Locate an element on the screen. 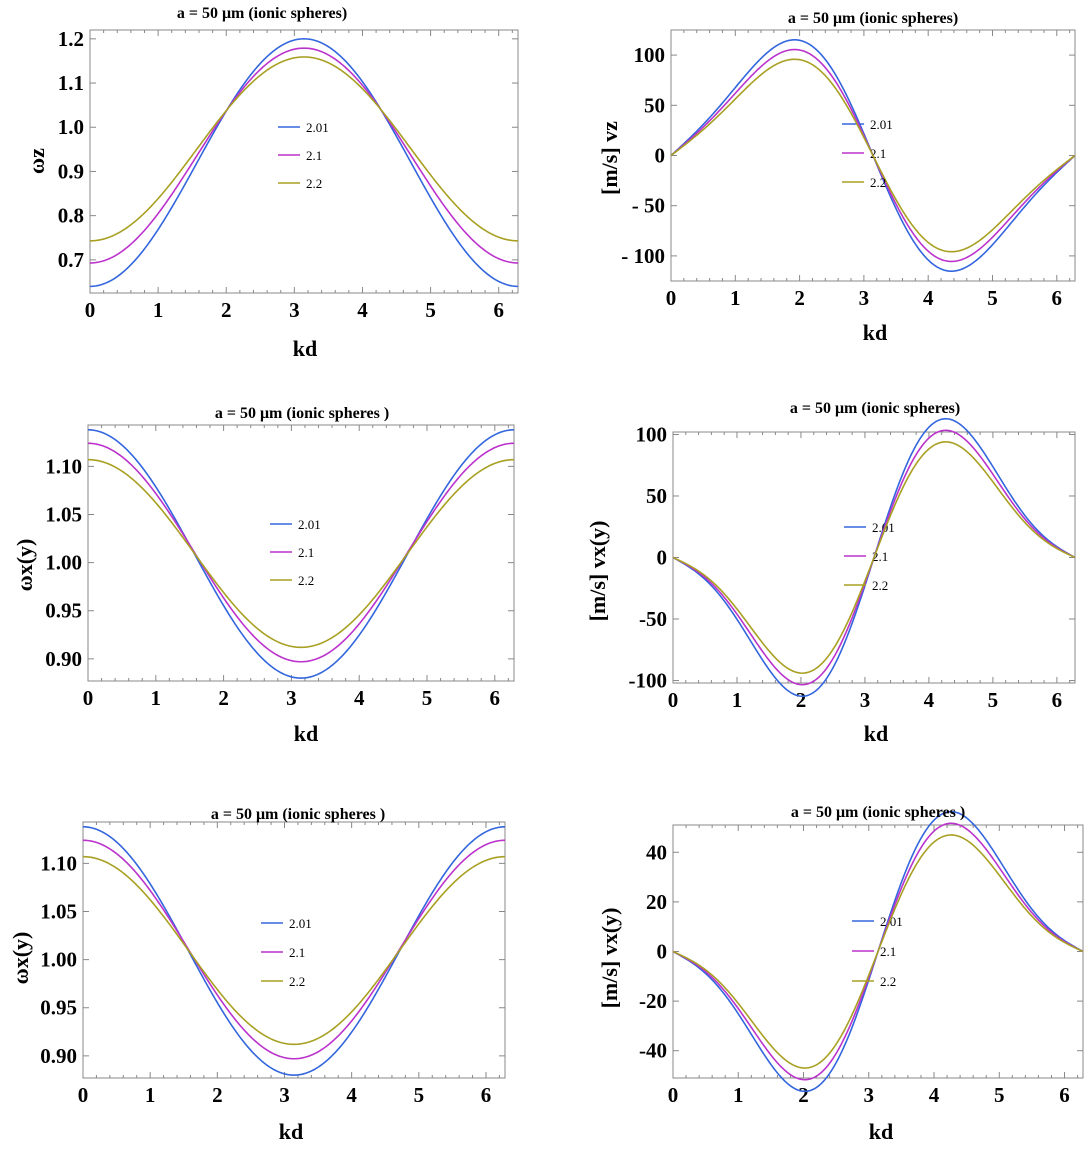  panel-6-legend-label: 2.2 is located at coordinates (888, 981).